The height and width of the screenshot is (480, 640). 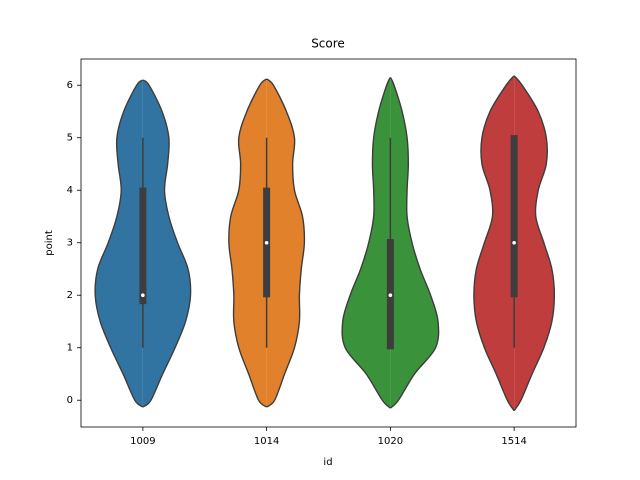 What do you see at coordinates (70, 400) in the screenshot?
I see `y-tick-label: 0` at bounding box center [70, 400].